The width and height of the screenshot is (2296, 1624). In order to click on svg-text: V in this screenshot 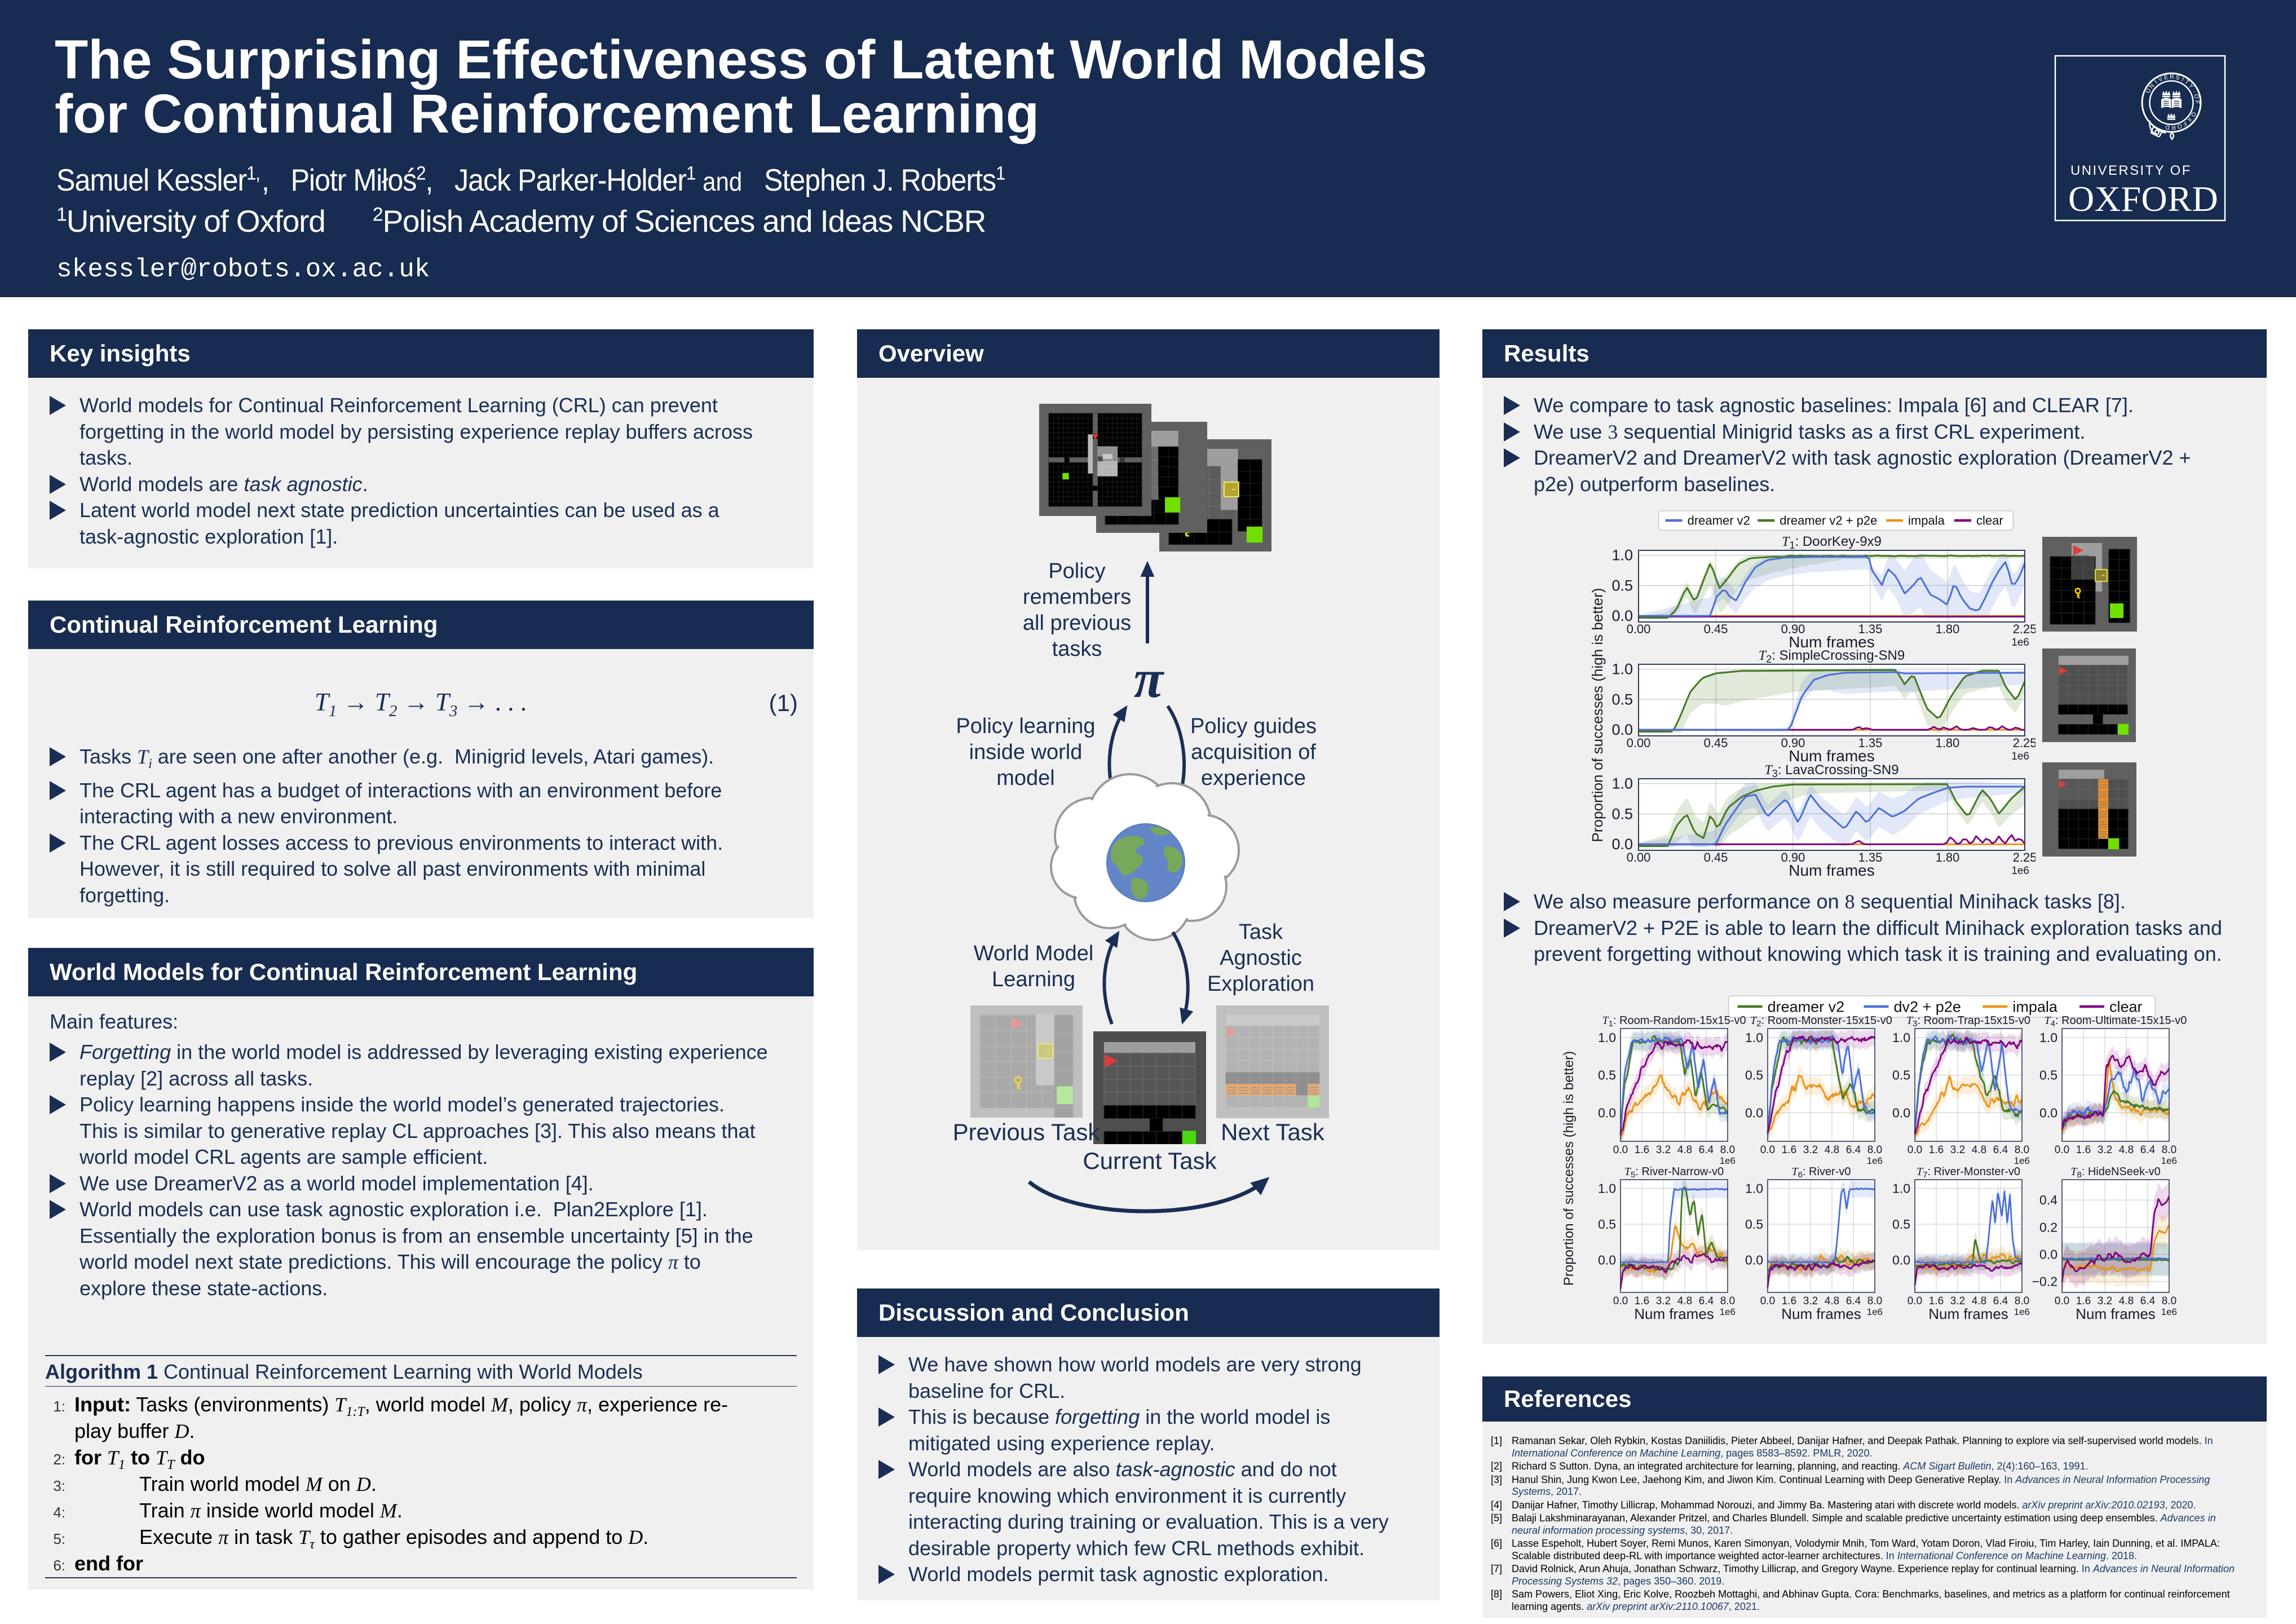, I will do `click(2160, 79)`.